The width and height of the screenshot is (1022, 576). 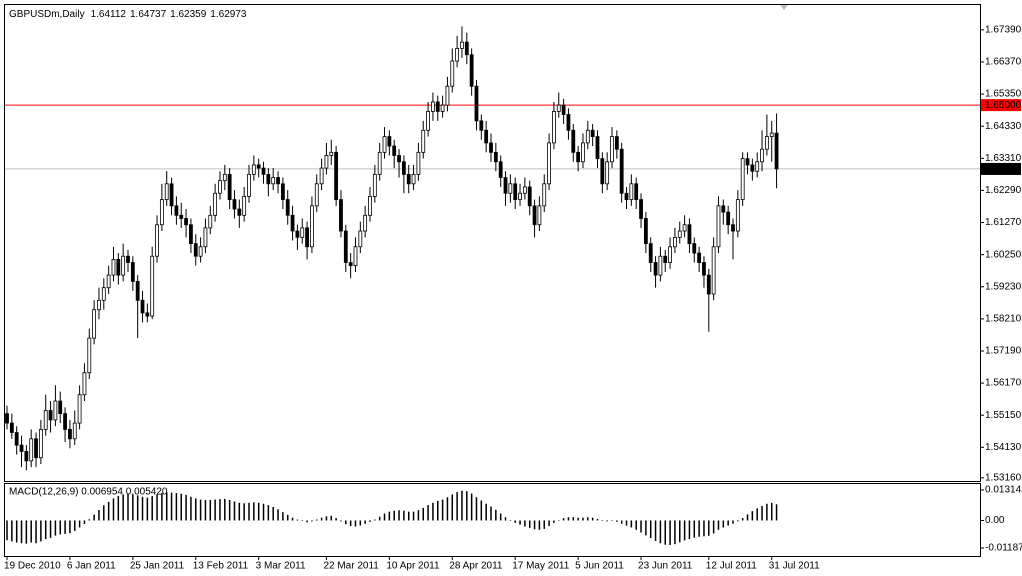 What do you see at coordinates (1003, 286) in the screenshot?
I see `y-tick-label: 1.59230` at bounding box center [1003, 286].